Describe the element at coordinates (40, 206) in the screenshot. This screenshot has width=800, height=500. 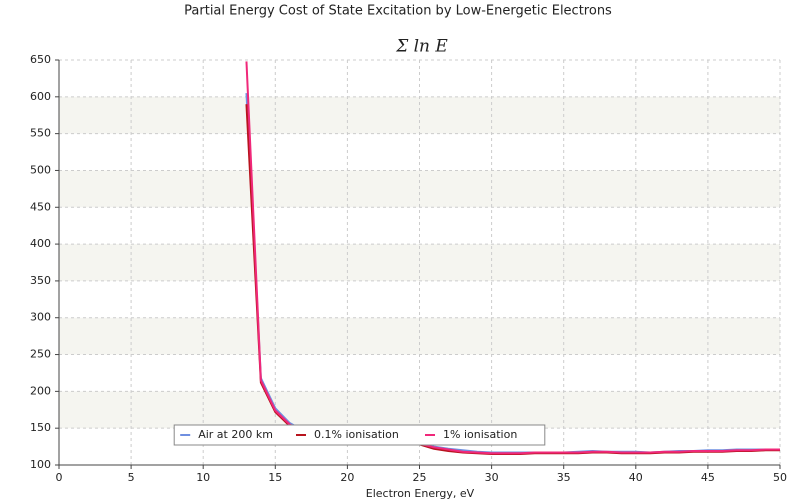
I see `y-tick-label: 450` at that location.